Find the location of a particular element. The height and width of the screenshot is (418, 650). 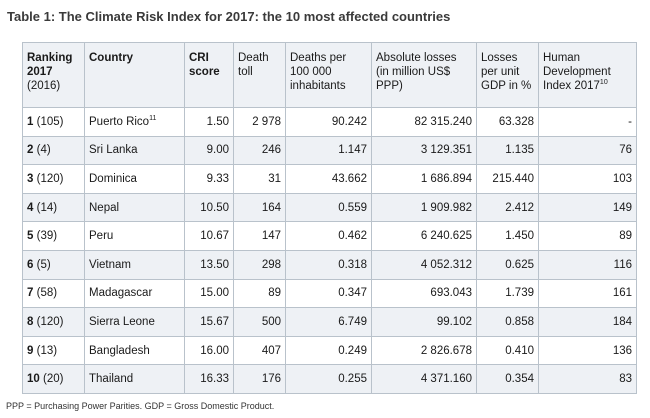

absolute-losses-cell: 82 315.240 is located at coordinates (424, 122).